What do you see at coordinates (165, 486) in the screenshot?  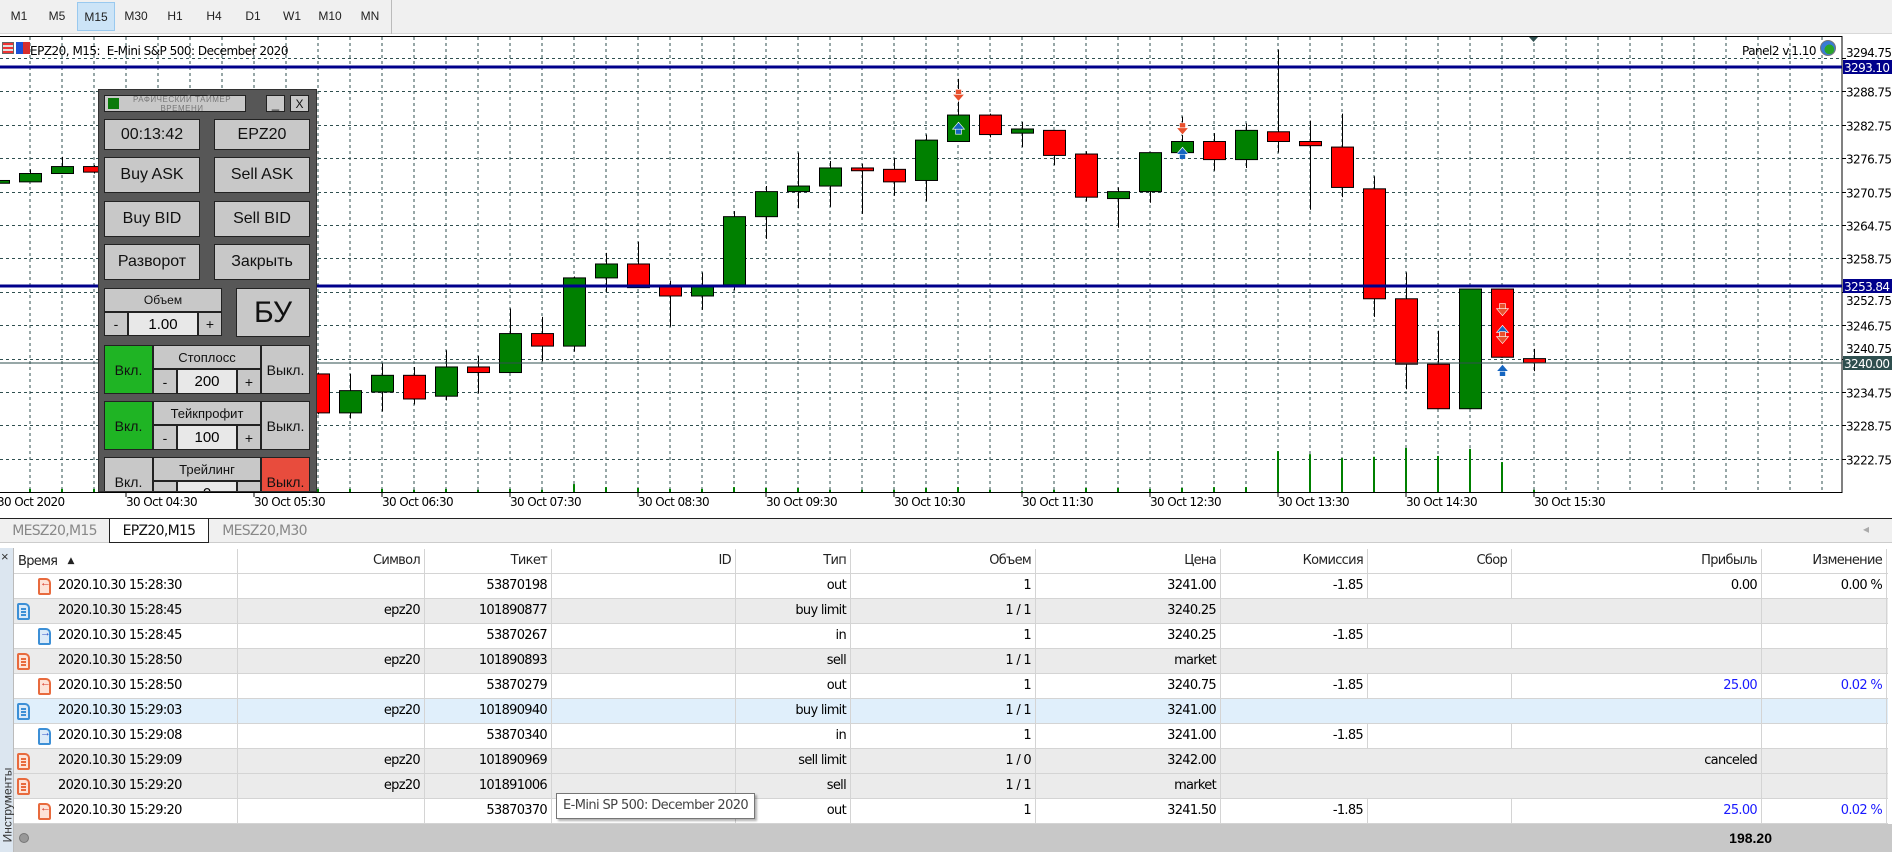 I see `trailing-minus-button: -` at bounding box center [165, 486].